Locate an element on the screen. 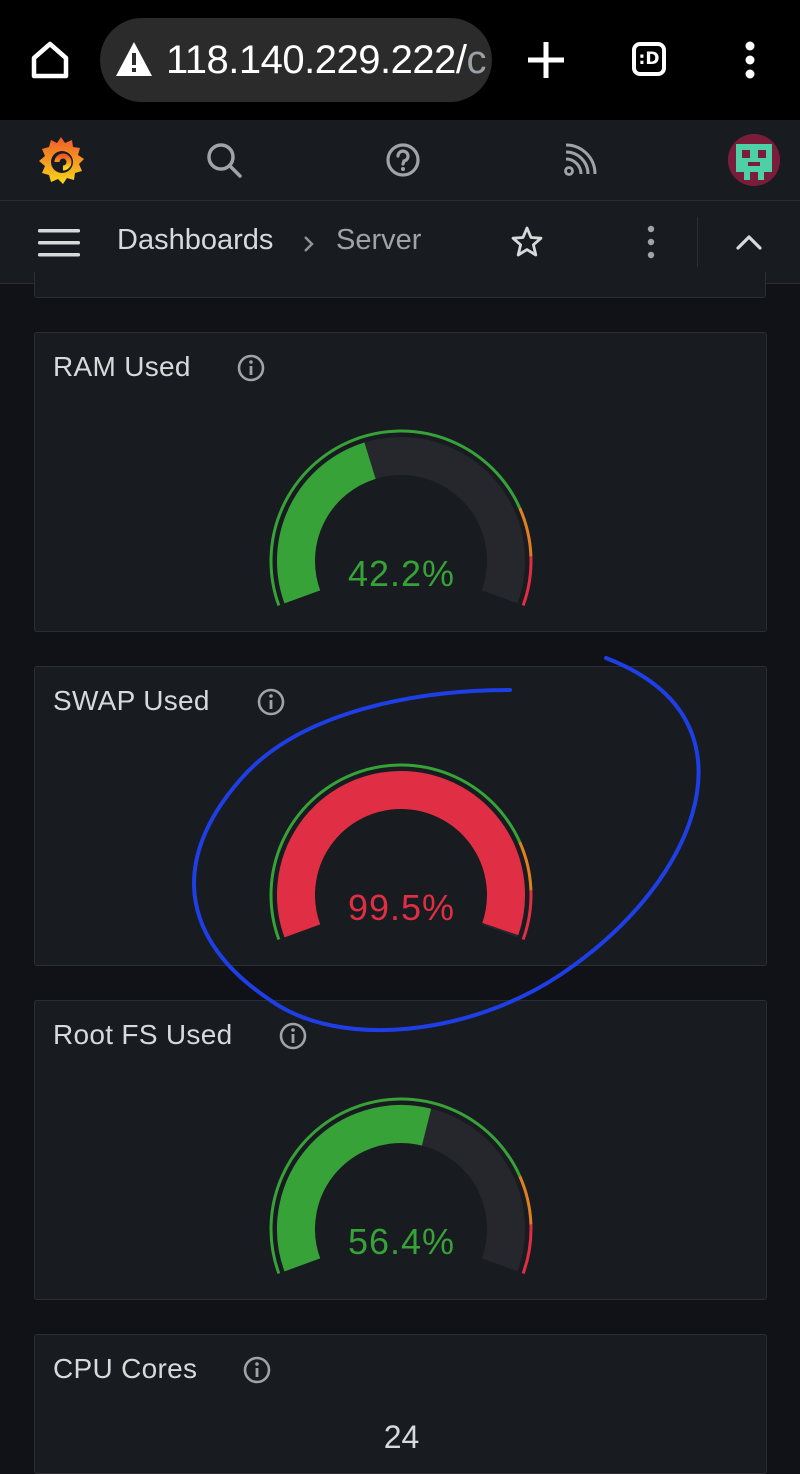 The height and width of the screenshot is (1474, 800). tab-switcher-button: :D is located at coordinates (649, 59).